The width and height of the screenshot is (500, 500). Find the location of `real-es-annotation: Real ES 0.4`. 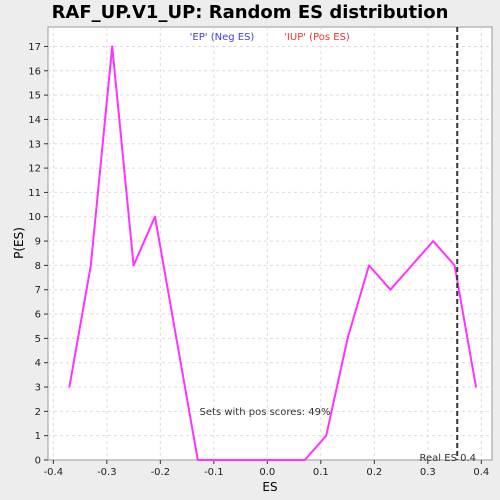

real-es-annotation: Real ES 0.4 is located at coordinates (448, 458).